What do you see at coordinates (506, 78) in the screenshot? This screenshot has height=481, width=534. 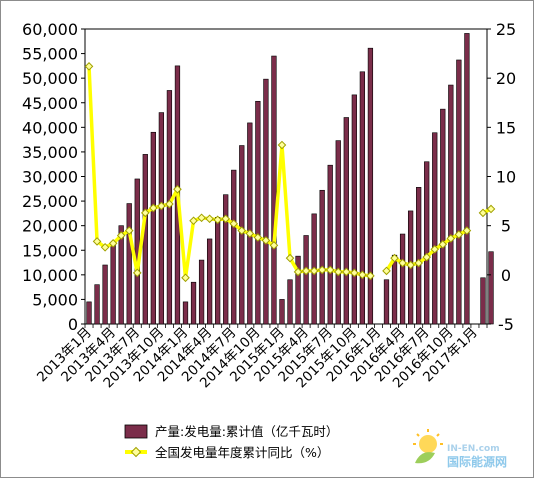 I see `right-tick-label: 20` at bounding box center [506, 78].